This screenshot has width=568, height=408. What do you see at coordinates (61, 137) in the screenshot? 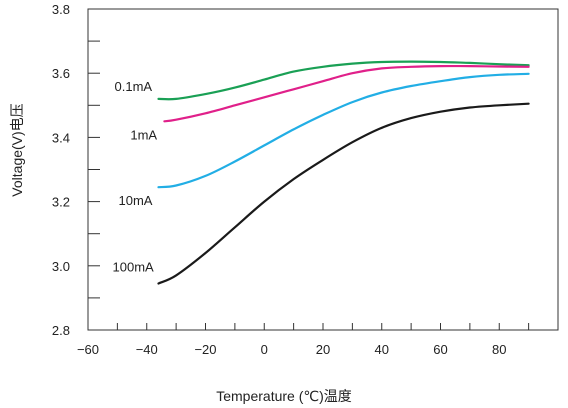
I see `y-tick-label: 3.4` at bounding box center [61, 137].